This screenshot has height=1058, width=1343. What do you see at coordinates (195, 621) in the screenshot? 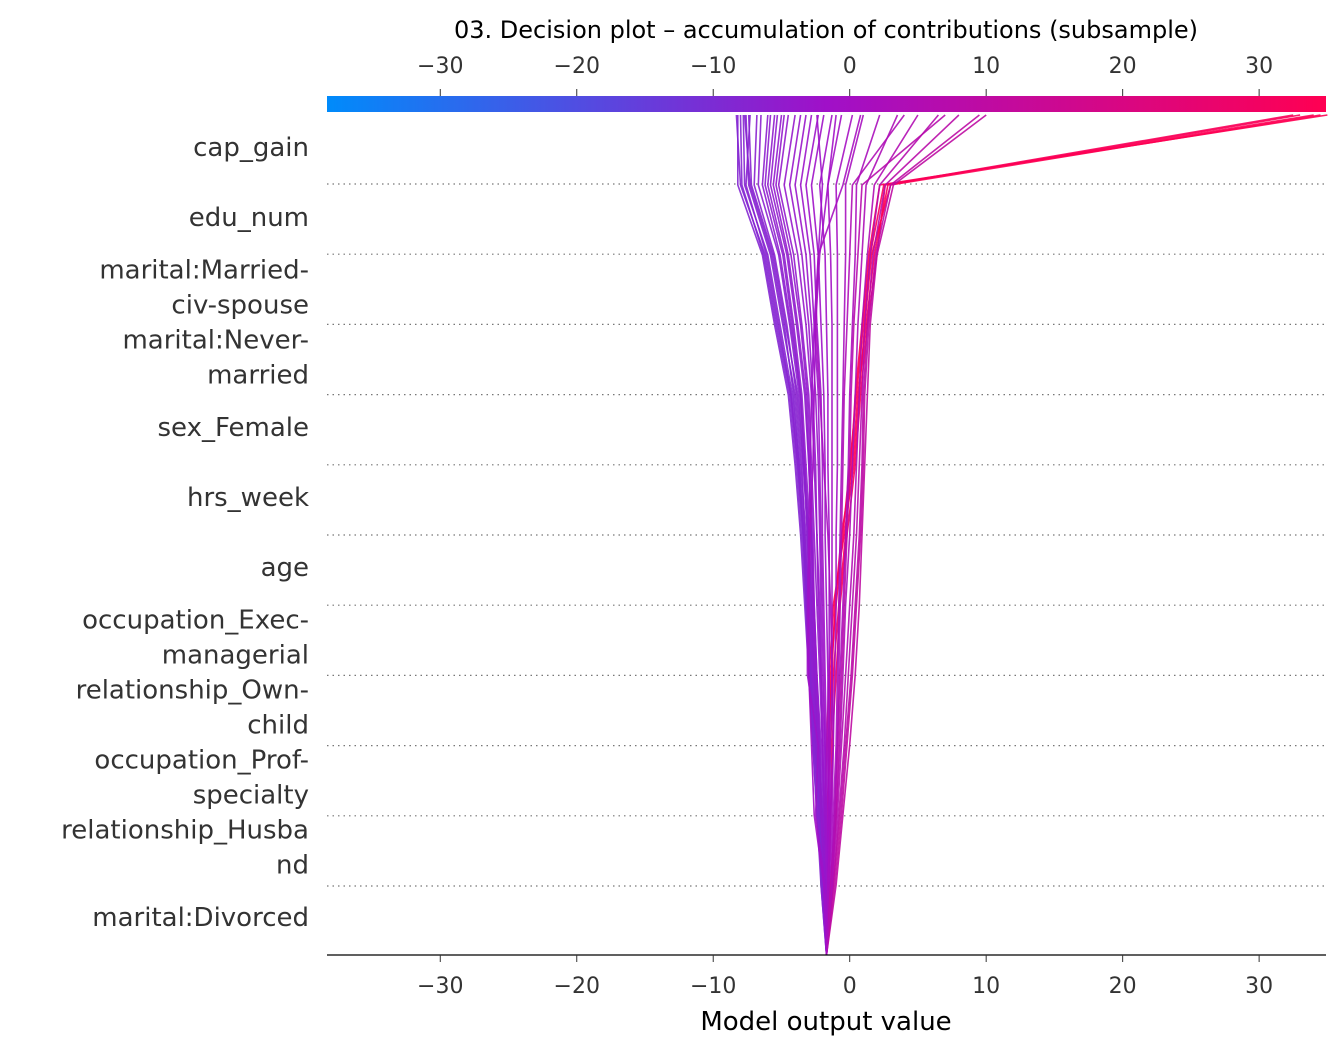
I see `feature-label: occupation_Exec-` at bounding box center [195, 621].